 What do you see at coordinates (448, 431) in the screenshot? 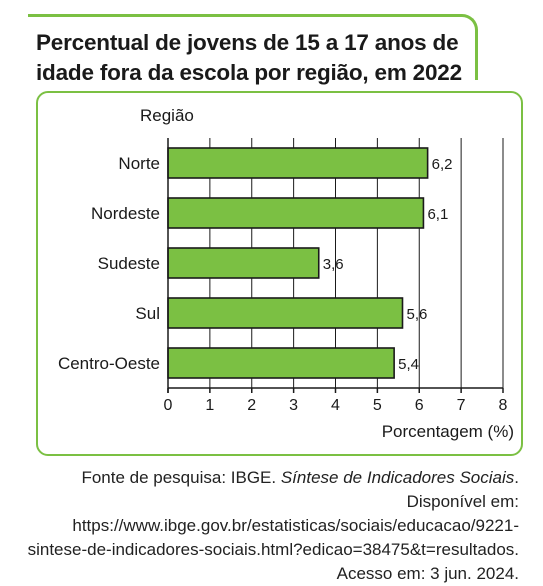
I see `x-axis-title: Porcentagem (%)` at bounding box center [448, 431].